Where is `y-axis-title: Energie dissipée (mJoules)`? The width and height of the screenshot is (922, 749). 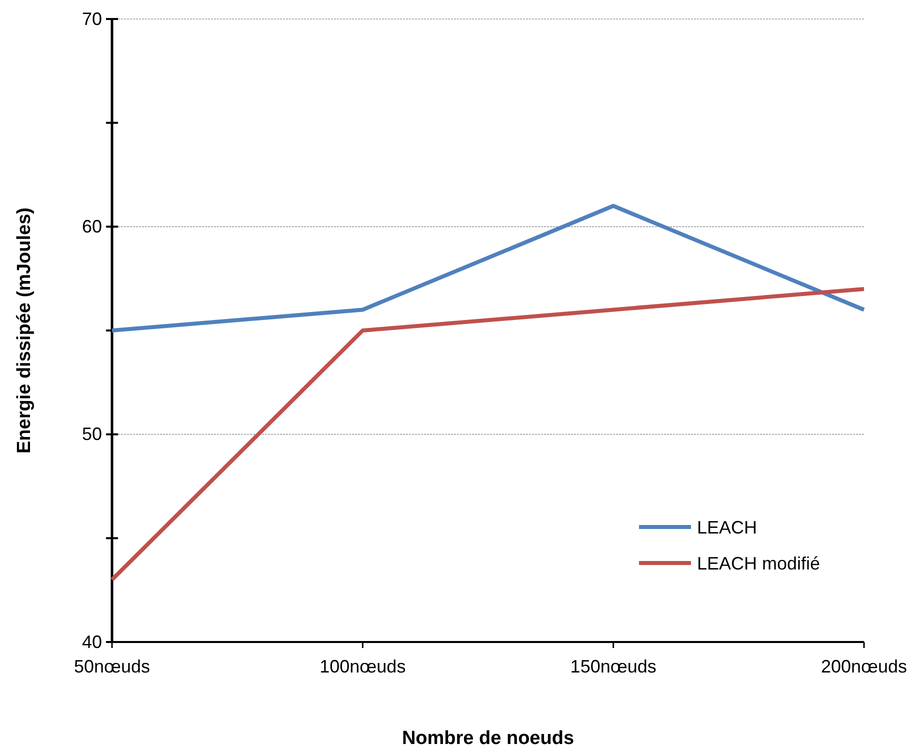
y-axis-title: Energie dissipée (mJoules) is located at coordinates (24, 330).